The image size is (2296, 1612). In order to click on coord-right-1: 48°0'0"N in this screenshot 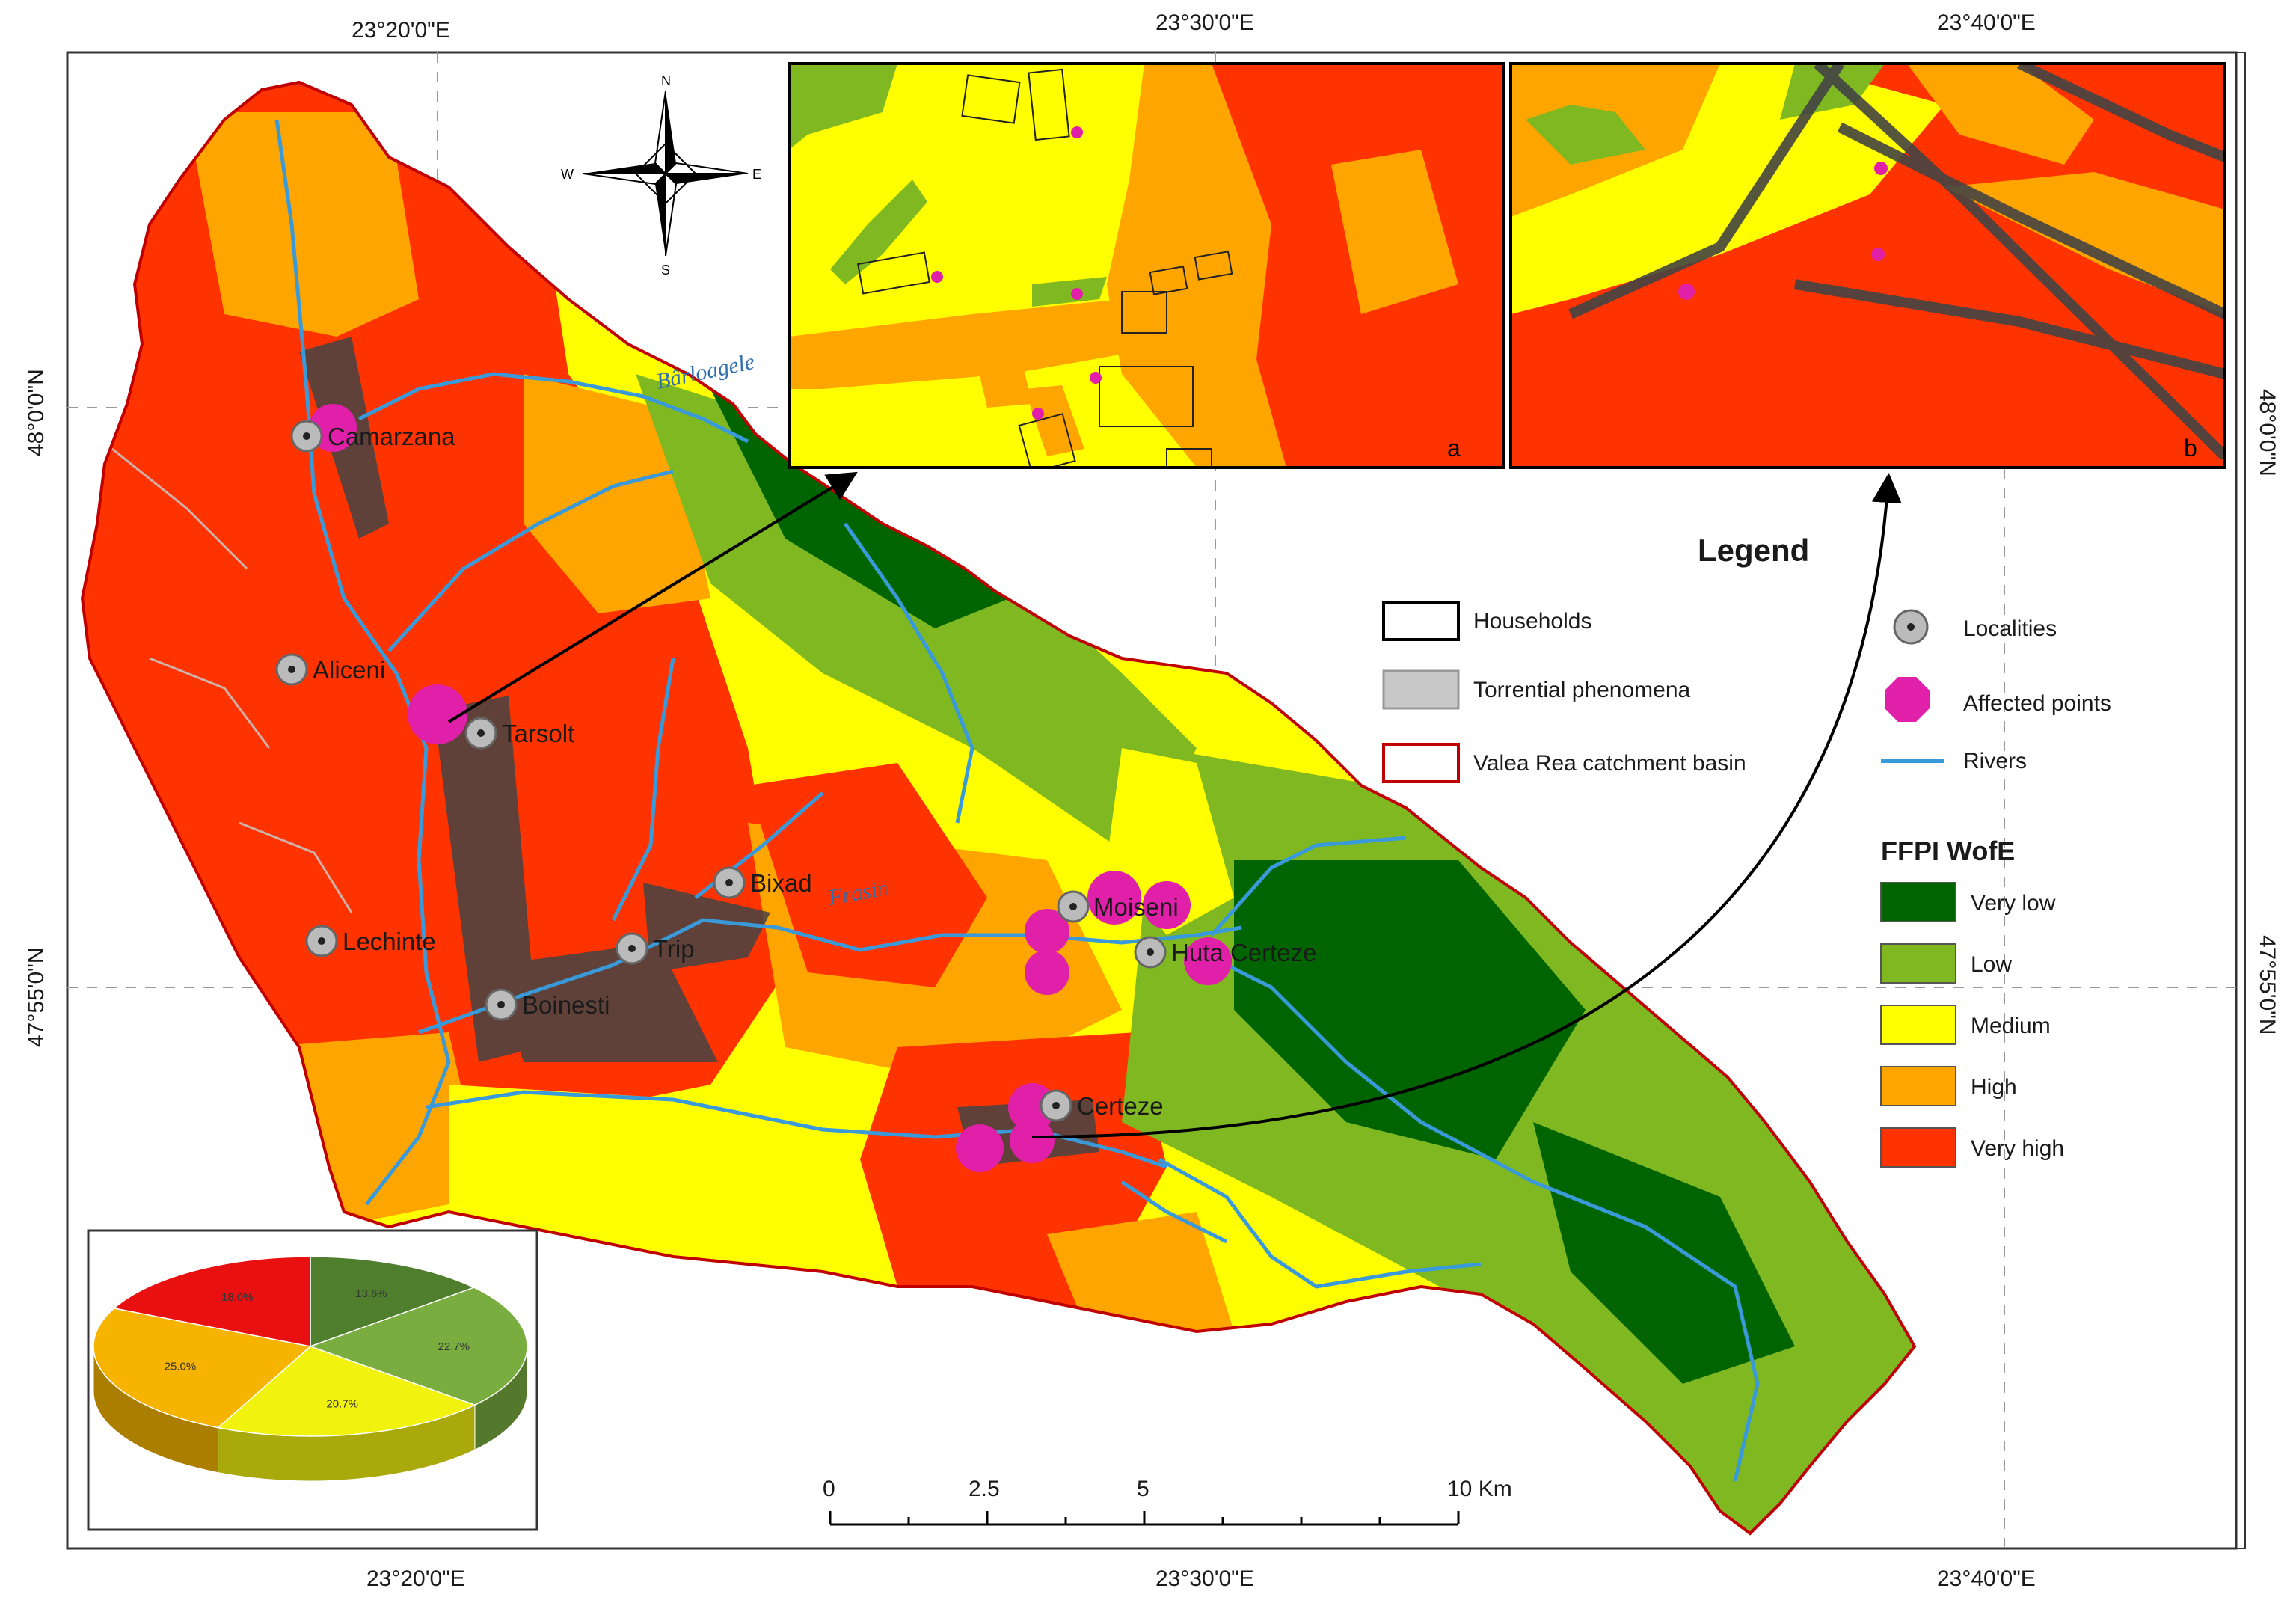, I will do `click(2267, 432)`.